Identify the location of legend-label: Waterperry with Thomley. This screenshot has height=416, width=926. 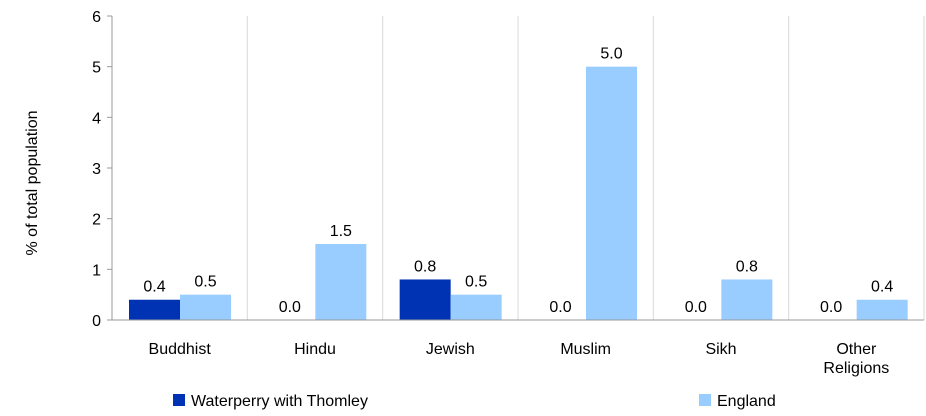
(279, 401).